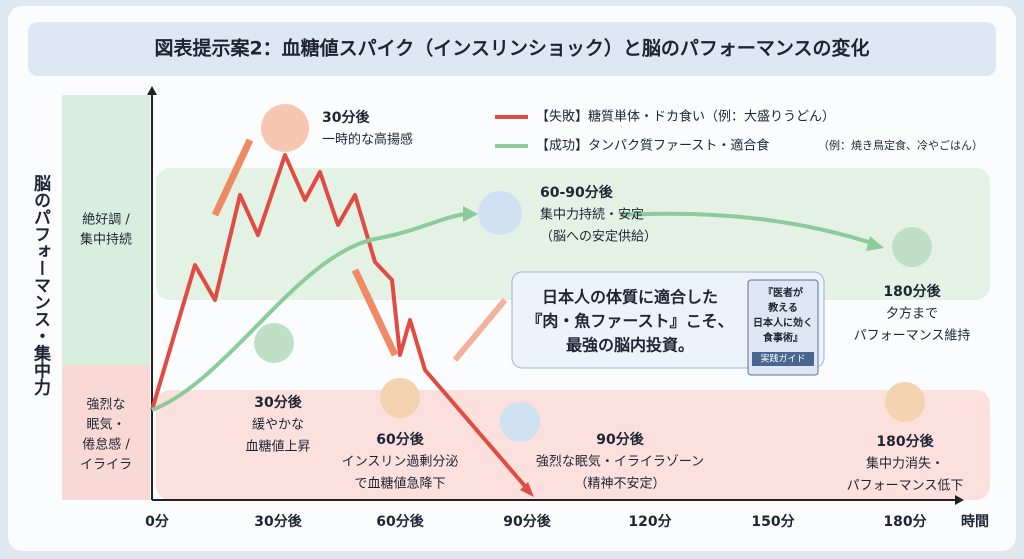  I want to click on x-tick-label: 180分, so click(904, 522).